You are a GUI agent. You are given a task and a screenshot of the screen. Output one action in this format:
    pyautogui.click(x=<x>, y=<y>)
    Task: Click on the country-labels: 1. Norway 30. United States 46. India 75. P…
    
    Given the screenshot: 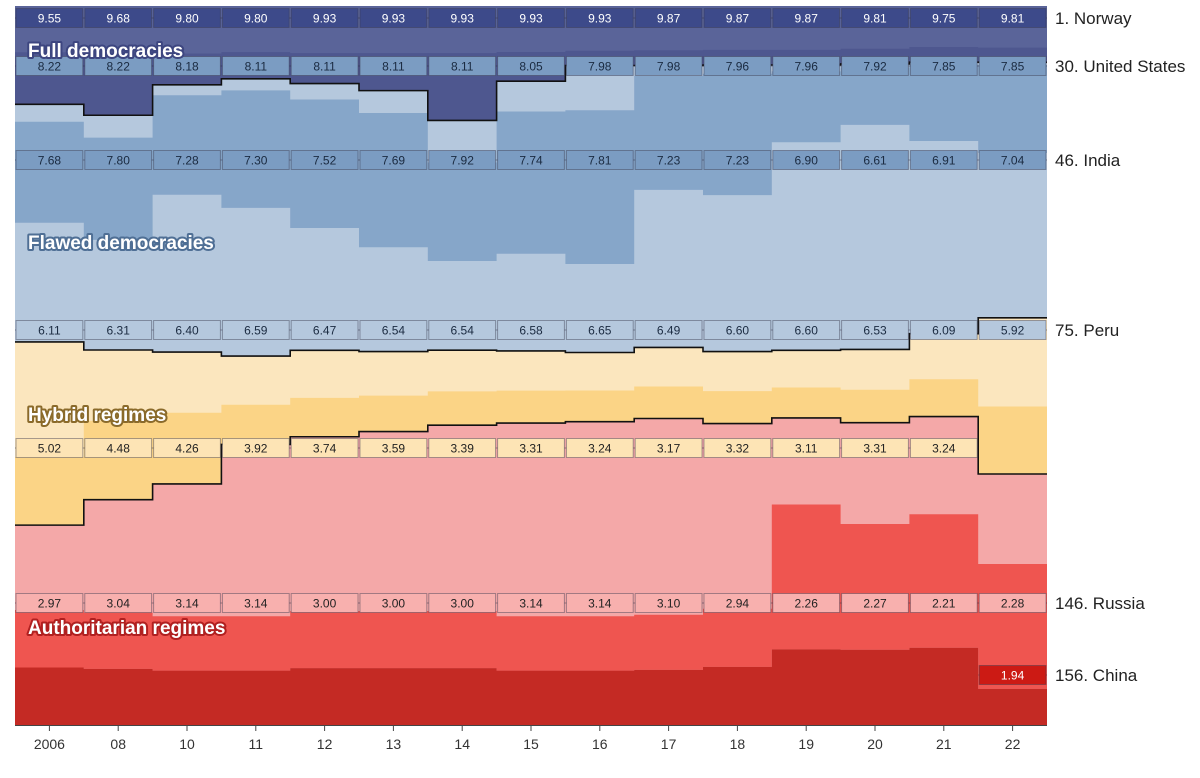 What is the action you would take?
    pyautogui.click(x=1120, y=347)
    